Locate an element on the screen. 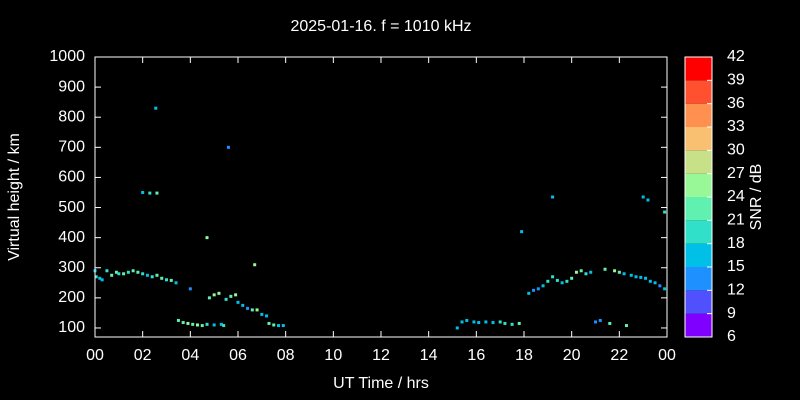  y-tick-label: 200 is located at coordinates (71, 297).